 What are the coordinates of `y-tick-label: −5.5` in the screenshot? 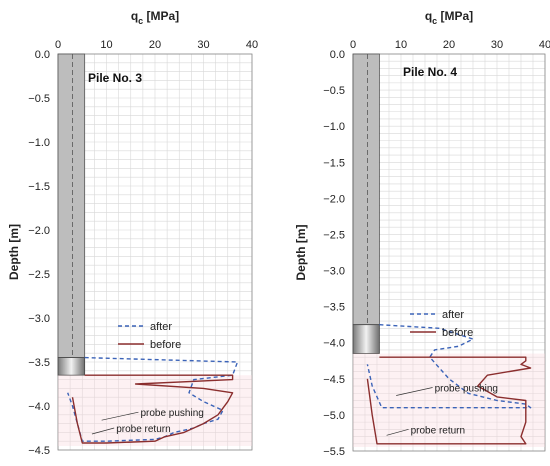 It's located at (334, 452).